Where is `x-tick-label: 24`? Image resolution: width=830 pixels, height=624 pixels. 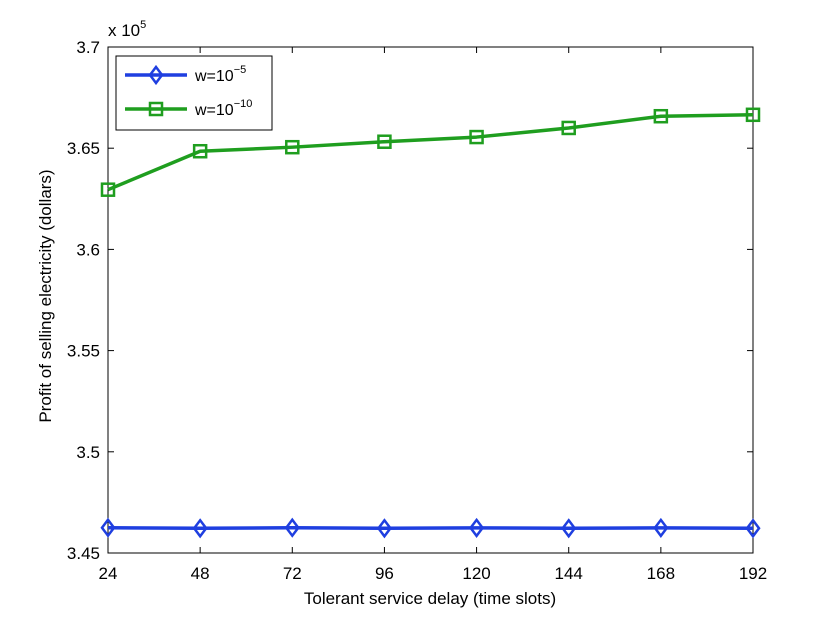 x-tick-label: 24 is located at coordinates (108, 573).